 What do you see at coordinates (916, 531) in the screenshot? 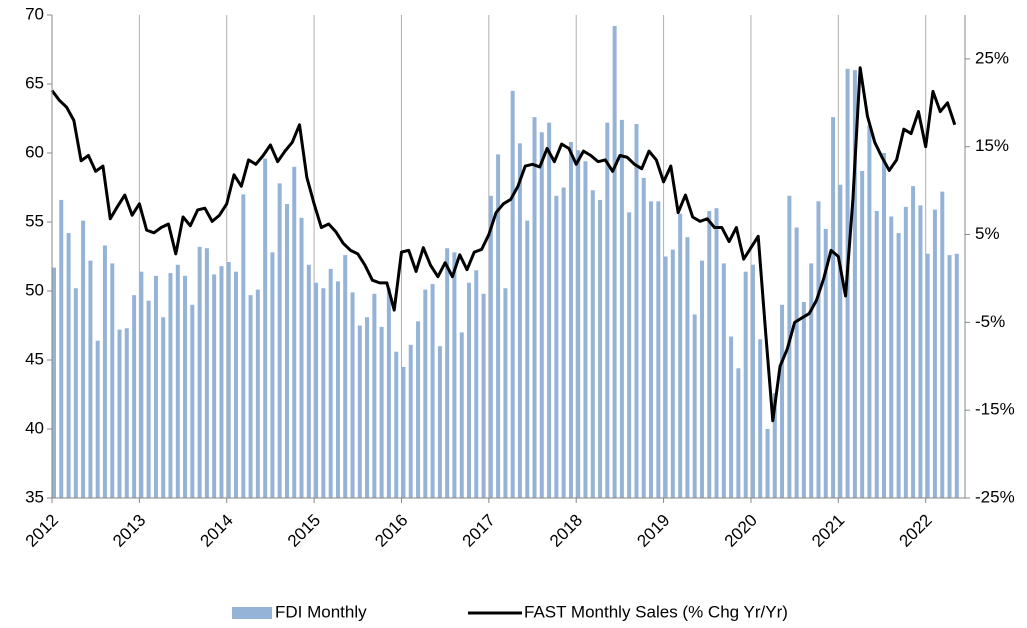
I see `x-tick-label: 2022` at bounding box center [916, 531].